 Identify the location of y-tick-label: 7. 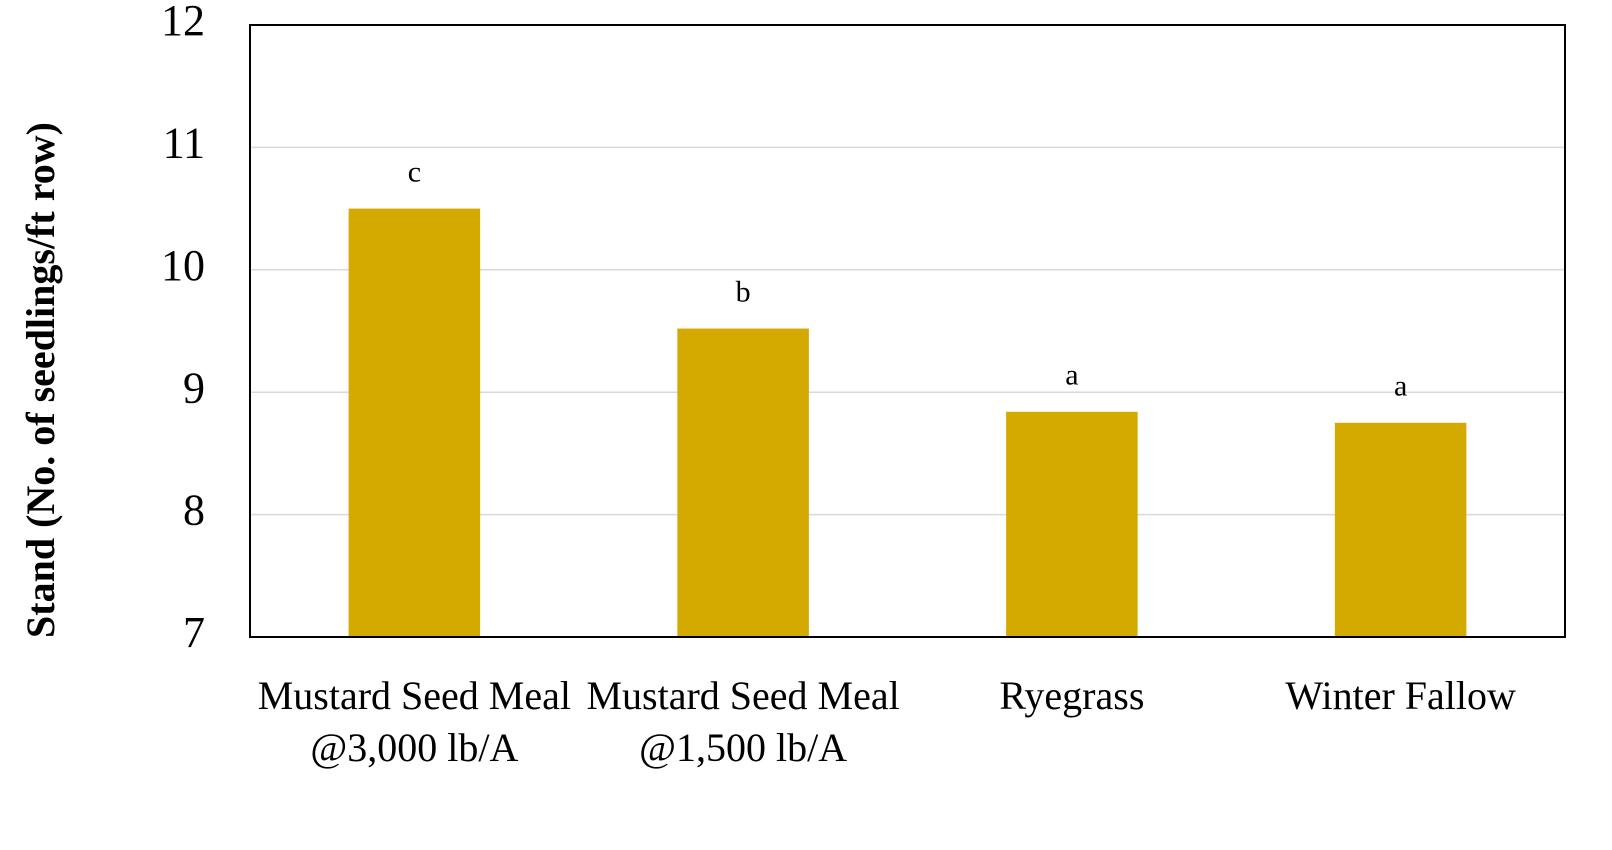
(194, 632).